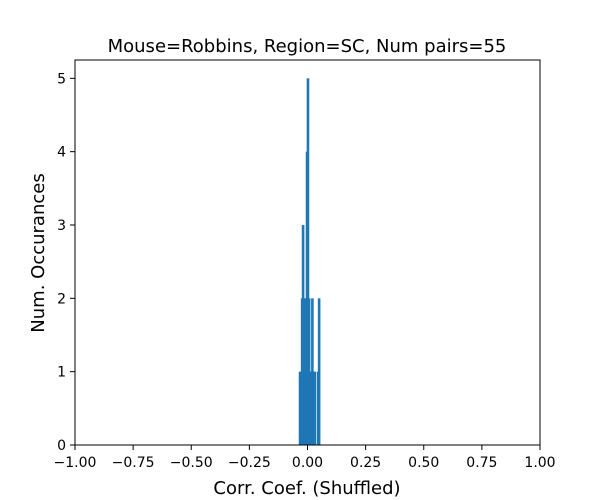 Image resolution: width=600 pixels, height=500 pixels. Describe the element at coordinates (75, 463) in the screenshot. I see `x-tick-label: −1.00` at that location.